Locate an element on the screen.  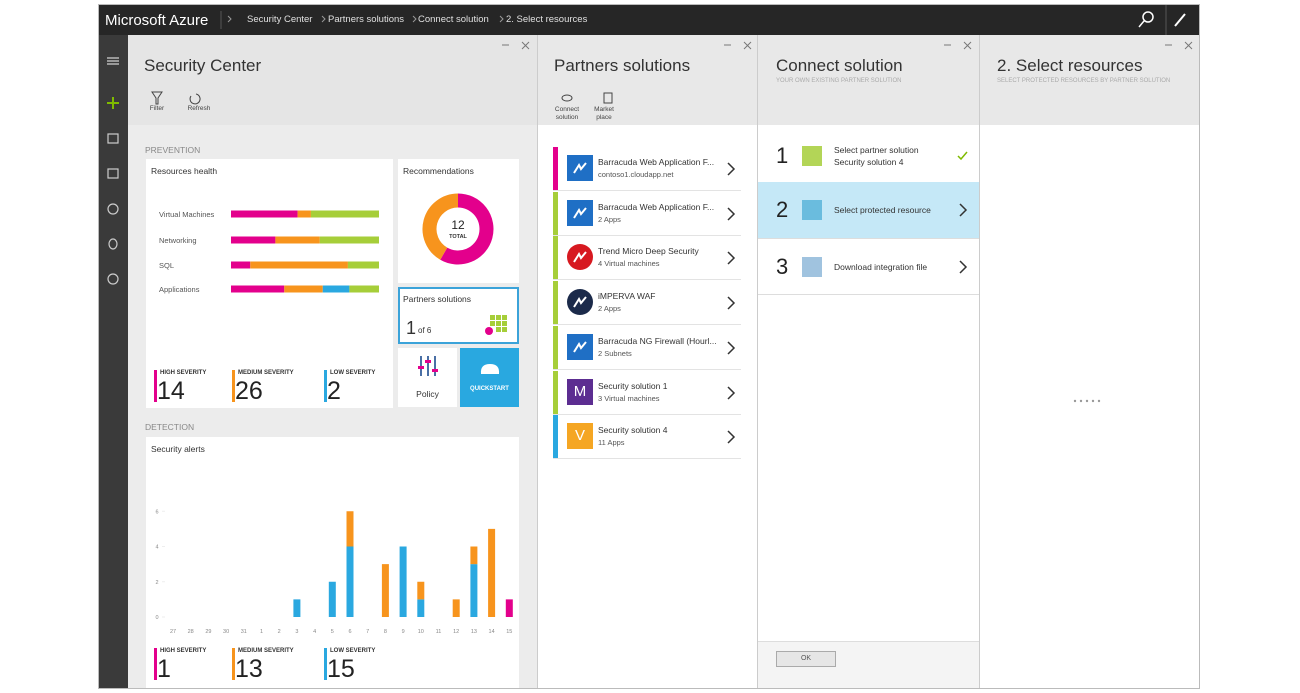
partner-item: Barracuda Web Application F... 2 Apps is located at coordinates (647, 213).